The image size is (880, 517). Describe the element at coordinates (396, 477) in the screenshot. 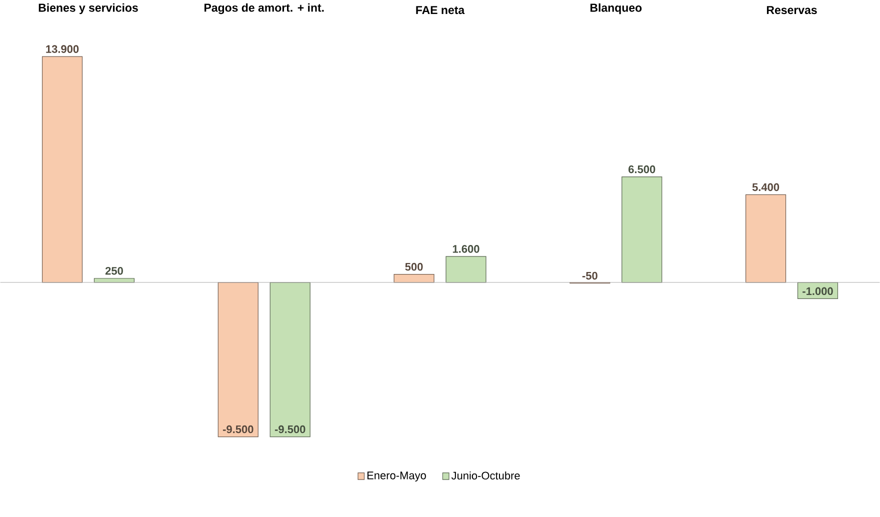

I see `legend-label: Enero-Mayo` at that location.